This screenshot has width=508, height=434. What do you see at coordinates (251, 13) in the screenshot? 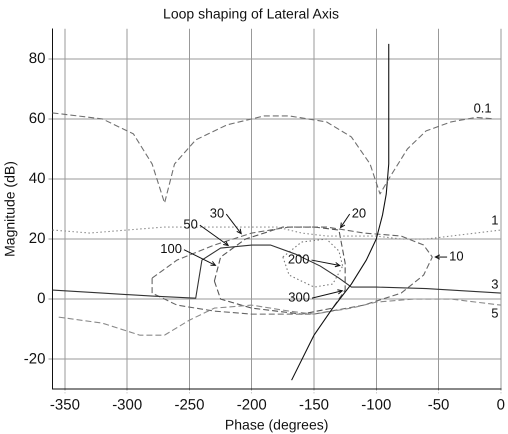
I see `chart-title: Loop shaping of Lateral Axis` at bounding box center [251, 13].